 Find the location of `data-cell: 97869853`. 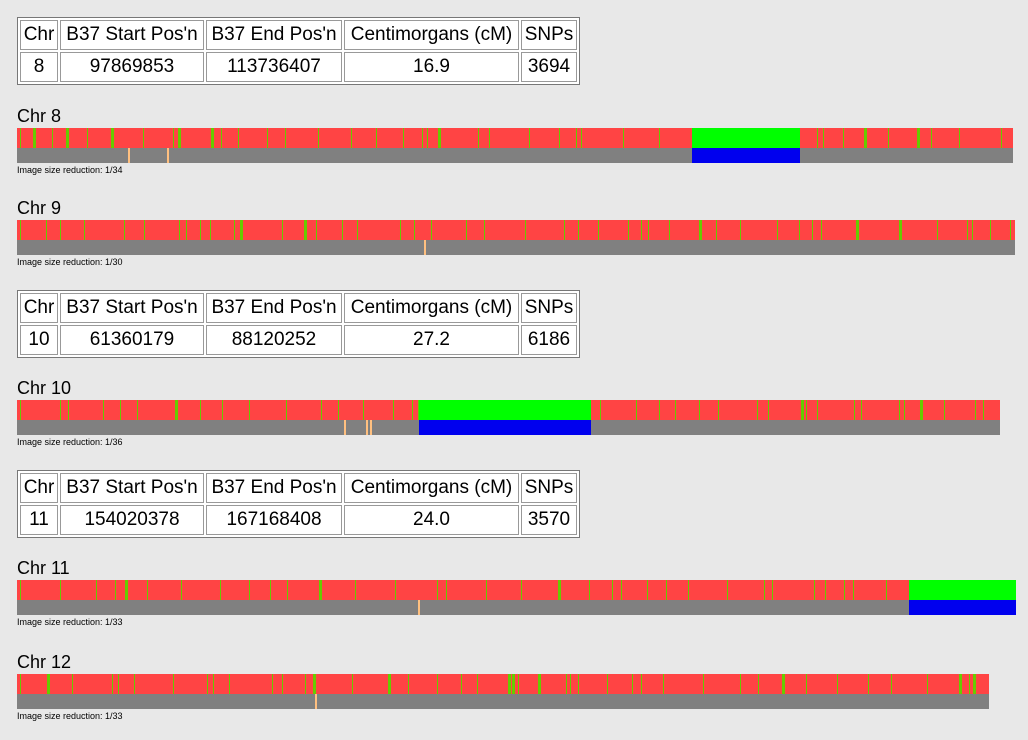

data-cell: 97869853 is located at coordinates (132, 67).